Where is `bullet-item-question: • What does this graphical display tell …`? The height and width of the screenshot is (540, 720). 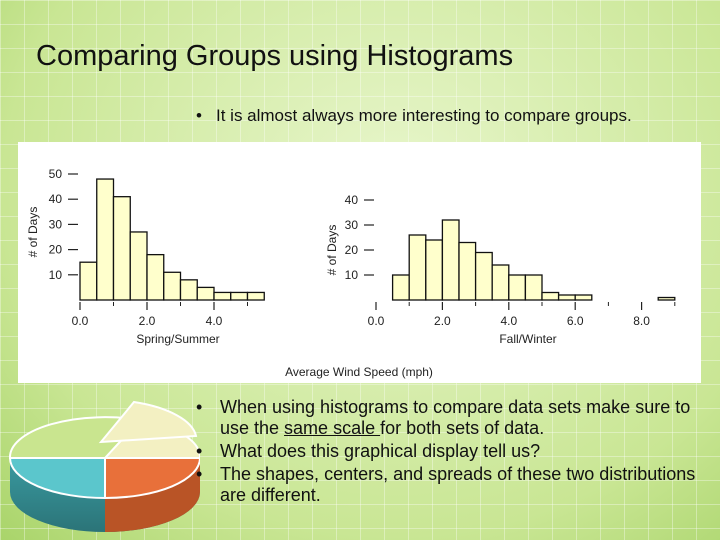
bullet-item-question: • What does this graphical display tell … is located at coordinates (446, 451).